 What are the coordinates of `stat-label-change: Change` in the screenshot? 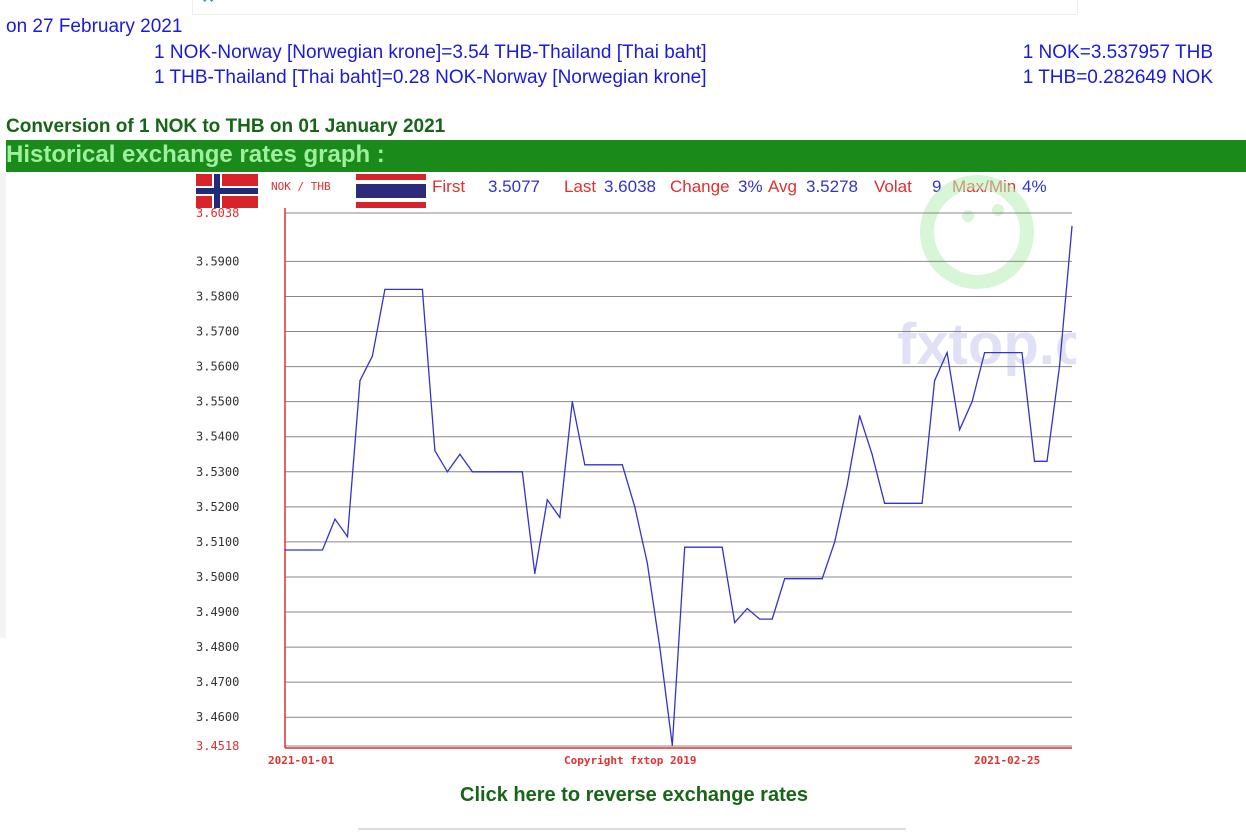 It's located at (700, 186).